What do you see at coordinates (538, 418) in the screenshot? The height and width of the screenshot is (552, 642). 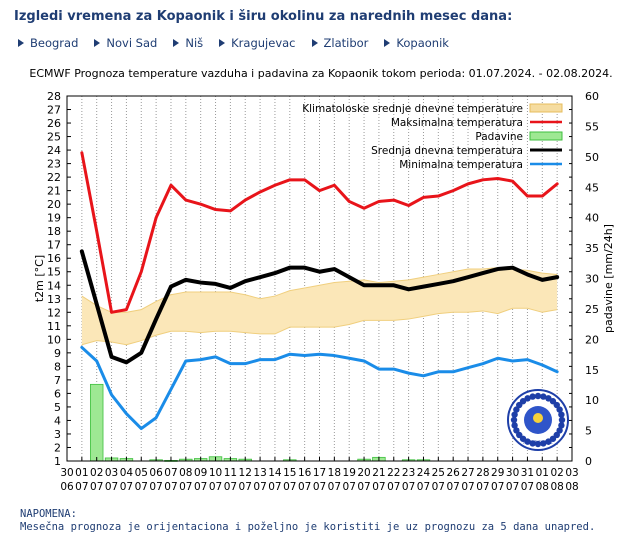 I see `logo-sun-icon` at bounding box center [538, 418].